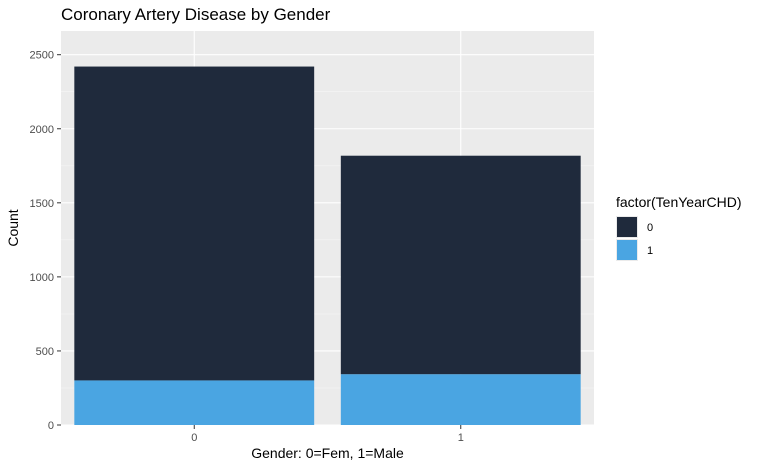  I want to click on y-tick-label: 2000, so click(42, 130).